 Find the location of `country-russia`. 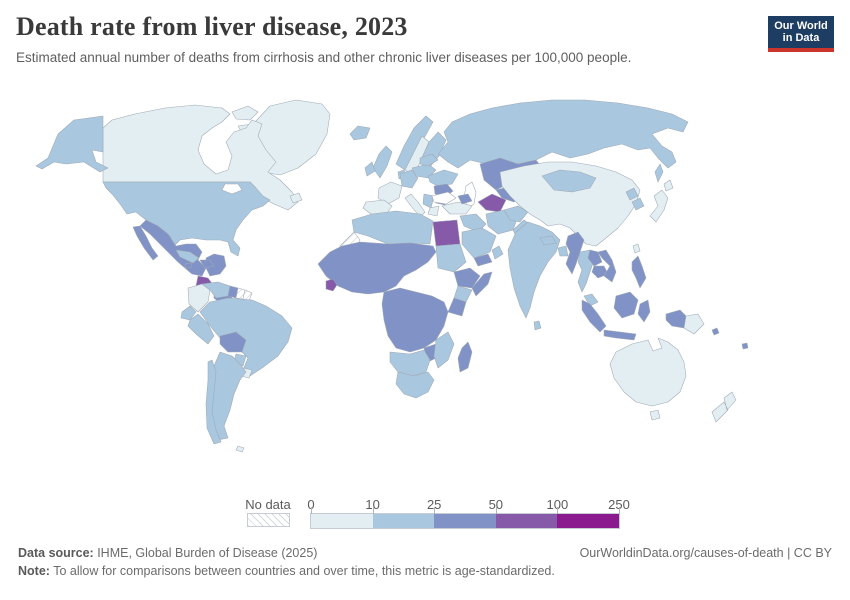

country-russia is located at coordinates (563, 134).